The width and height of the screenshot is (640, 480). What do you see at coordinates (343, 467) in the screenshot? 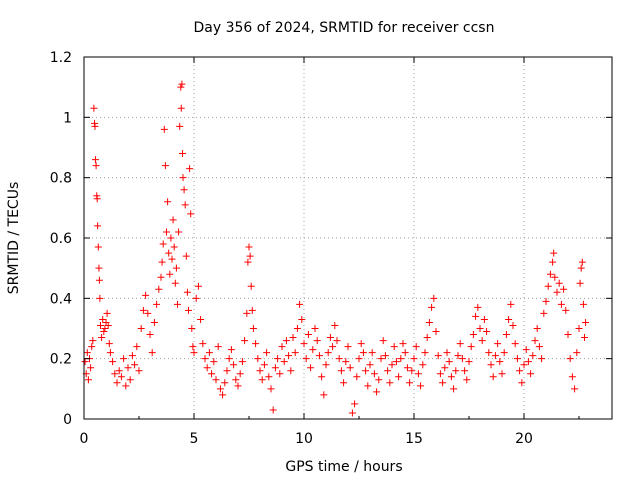
I see `x-axis-label: GPS time / hours` at bounding box center [343, 467].